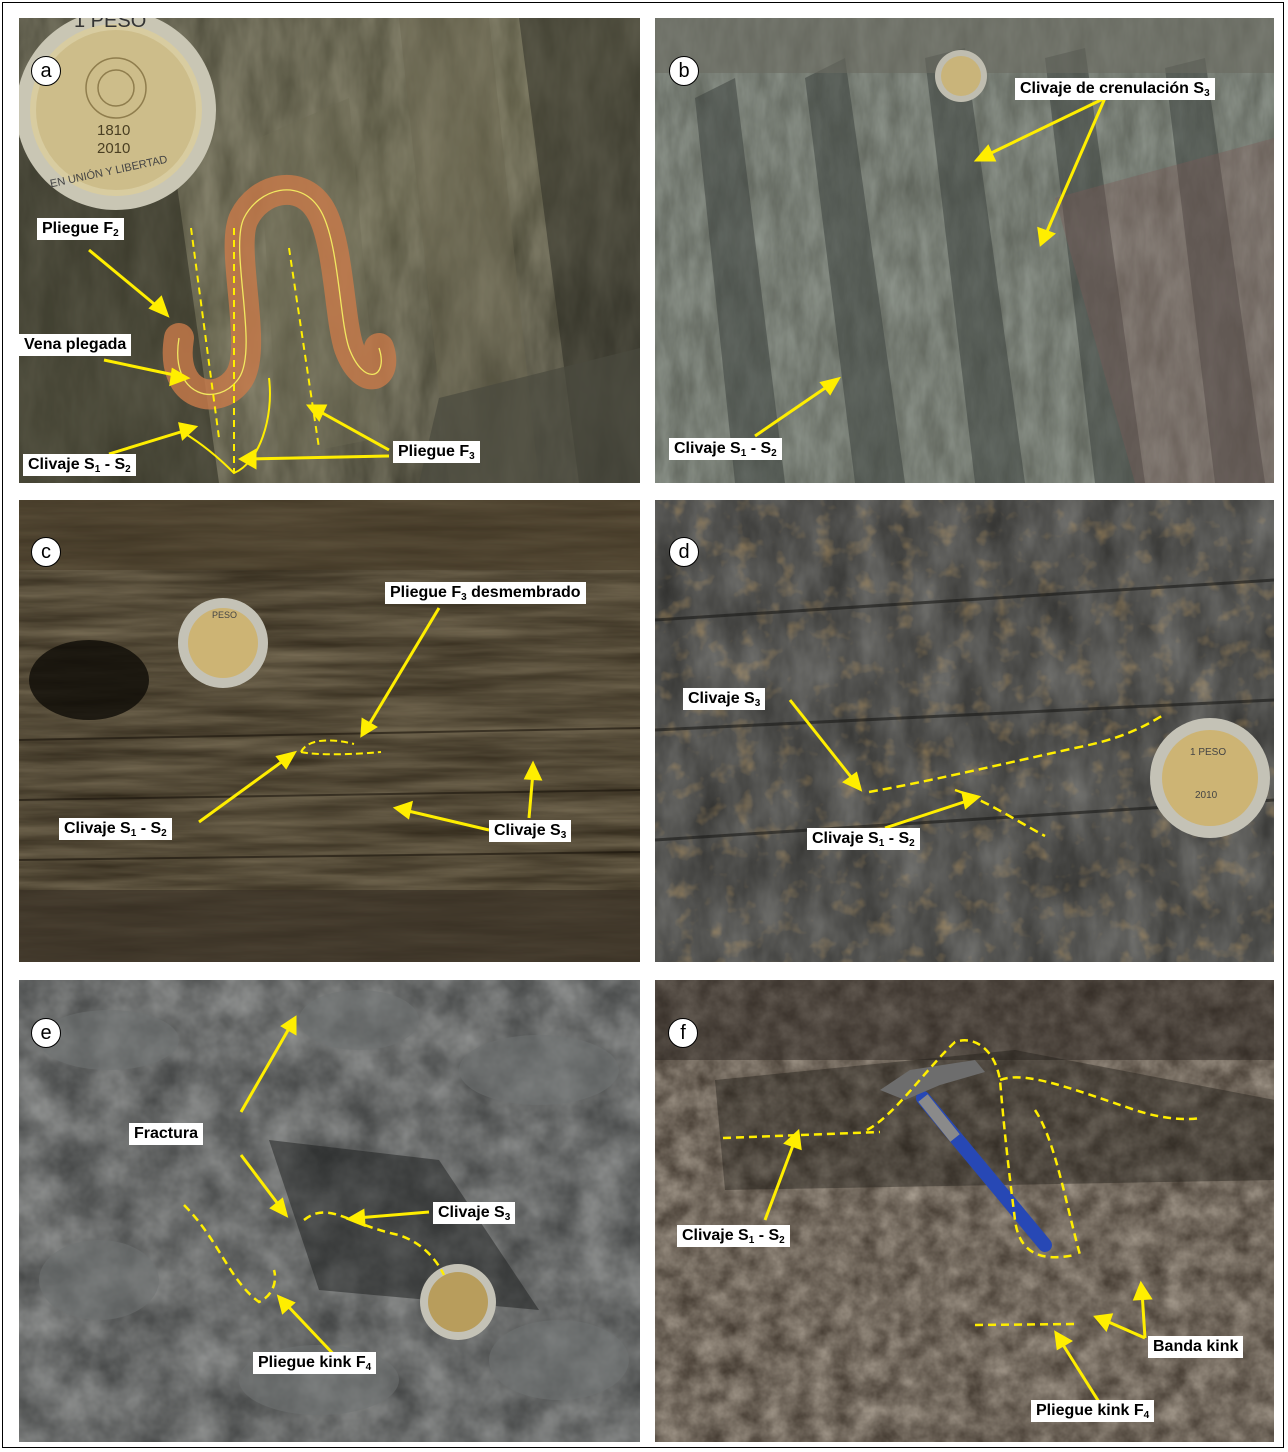 The image size is (1288, 1452). I want to click on panel-f-arrows, so click(961, 1221).